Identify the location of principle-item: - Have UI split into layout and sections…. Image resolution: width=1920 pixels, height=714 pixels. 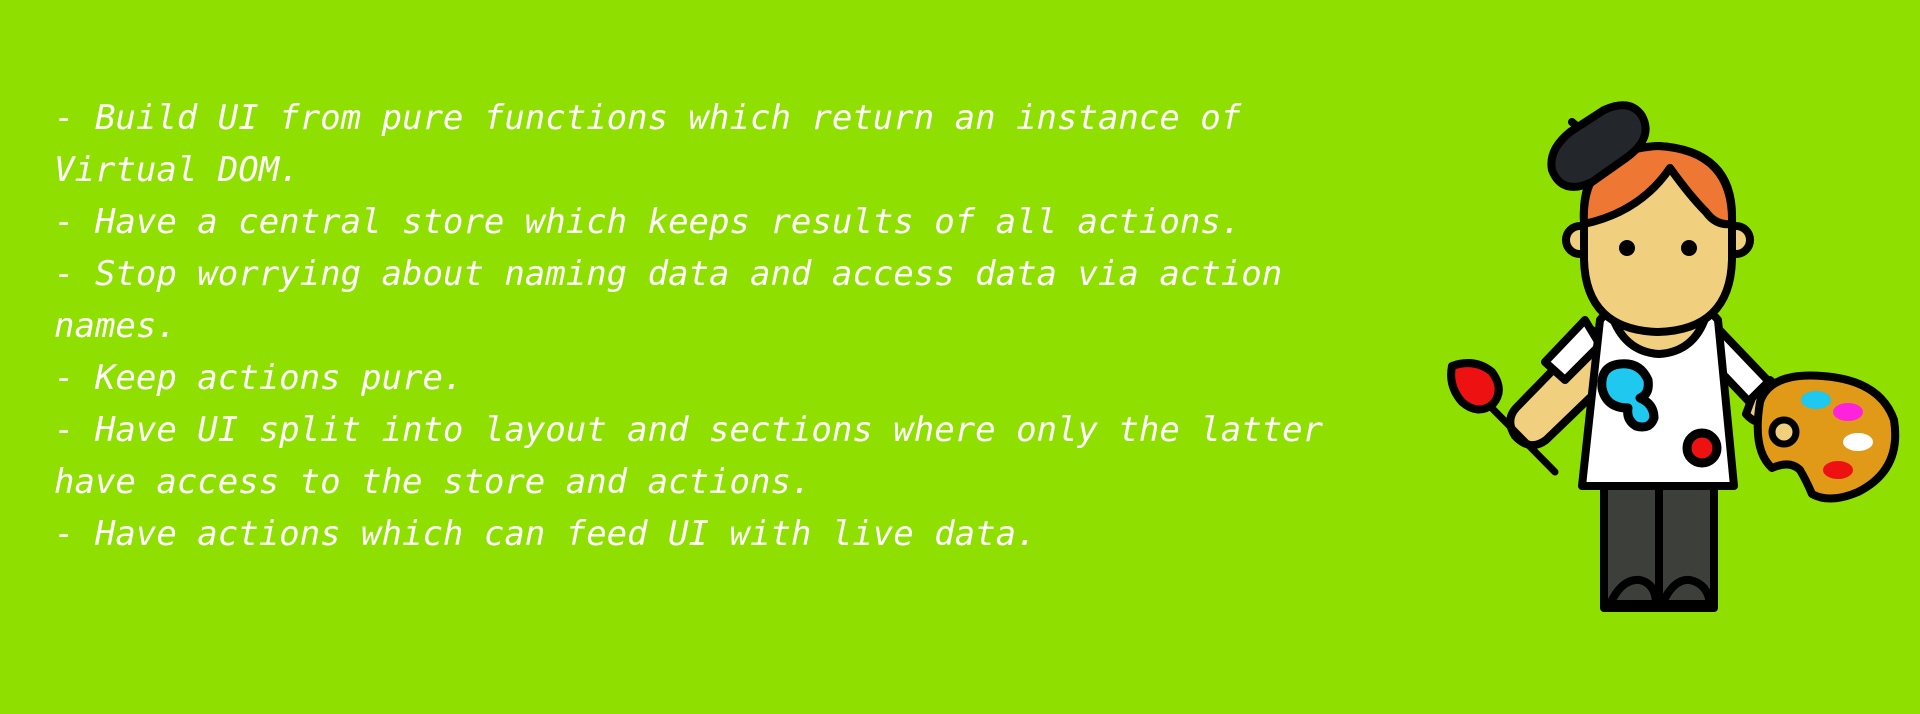
(689, 456).